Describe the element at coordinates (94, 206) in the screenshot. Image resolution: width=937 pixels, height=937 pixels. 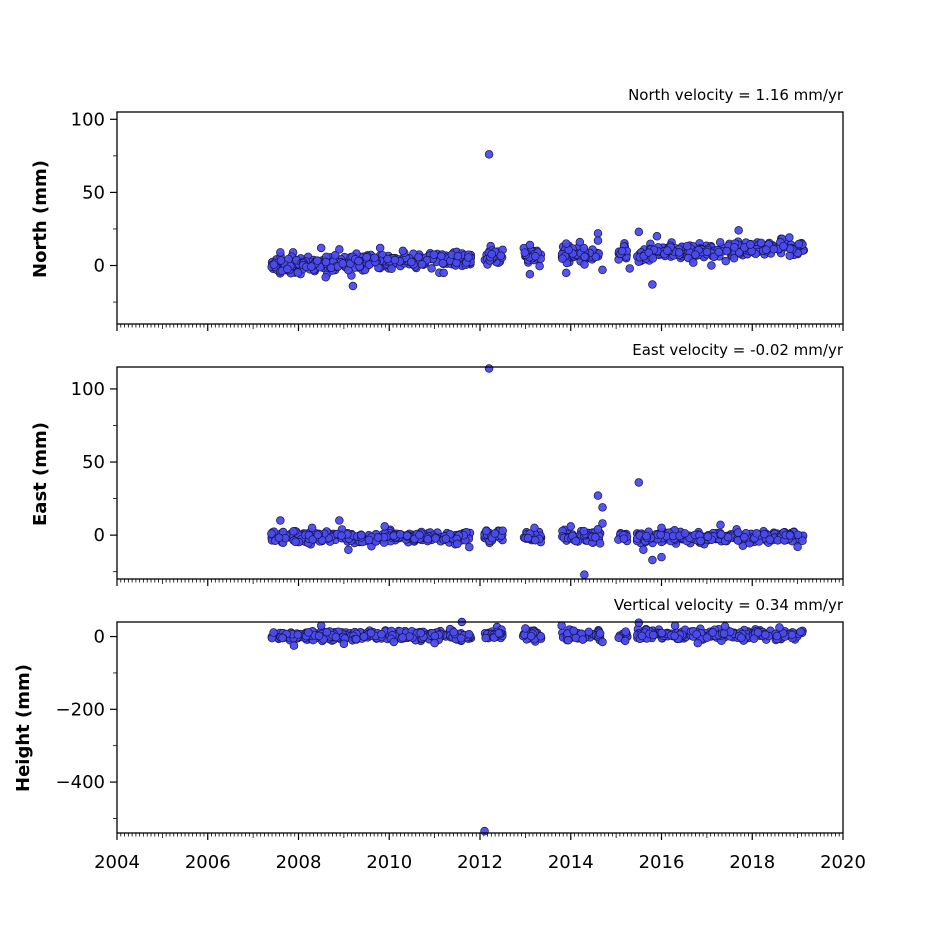
I see `north-y-ticks: 0 50 100` at that location.